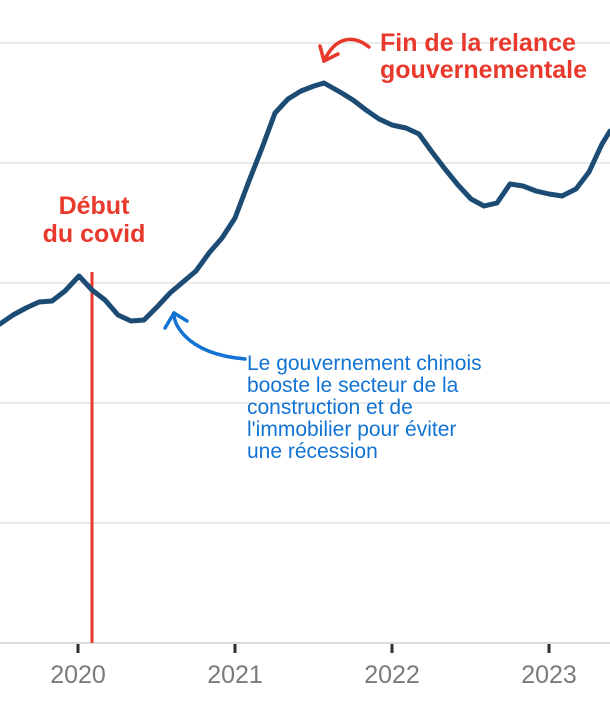  What do you see at coordinates (549, 675) in the screenshot?
I see `x-tick-label: 2023` at bounding box center [549, 675].